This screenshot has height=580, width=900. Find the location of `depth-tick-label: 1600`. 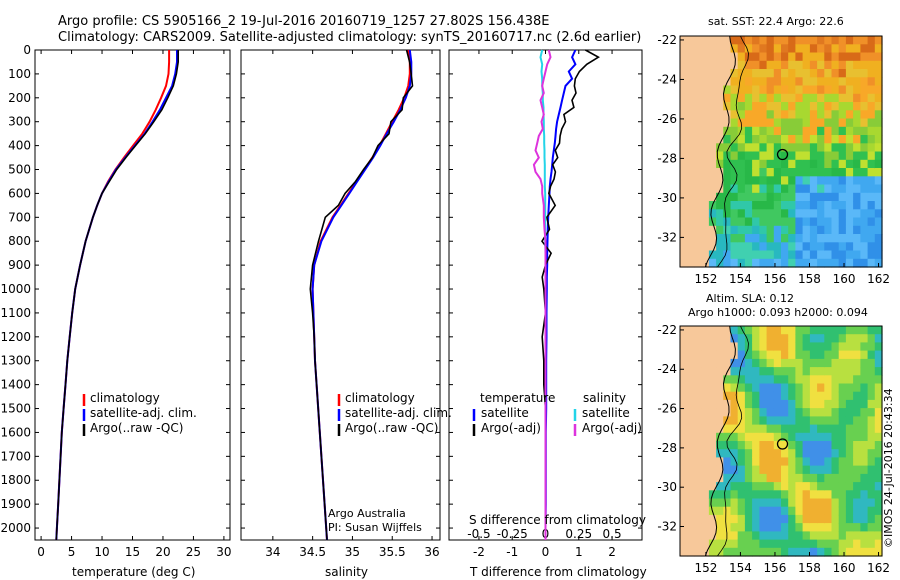

depth-tick-label: 1600 is located at coordinates (15, 432).